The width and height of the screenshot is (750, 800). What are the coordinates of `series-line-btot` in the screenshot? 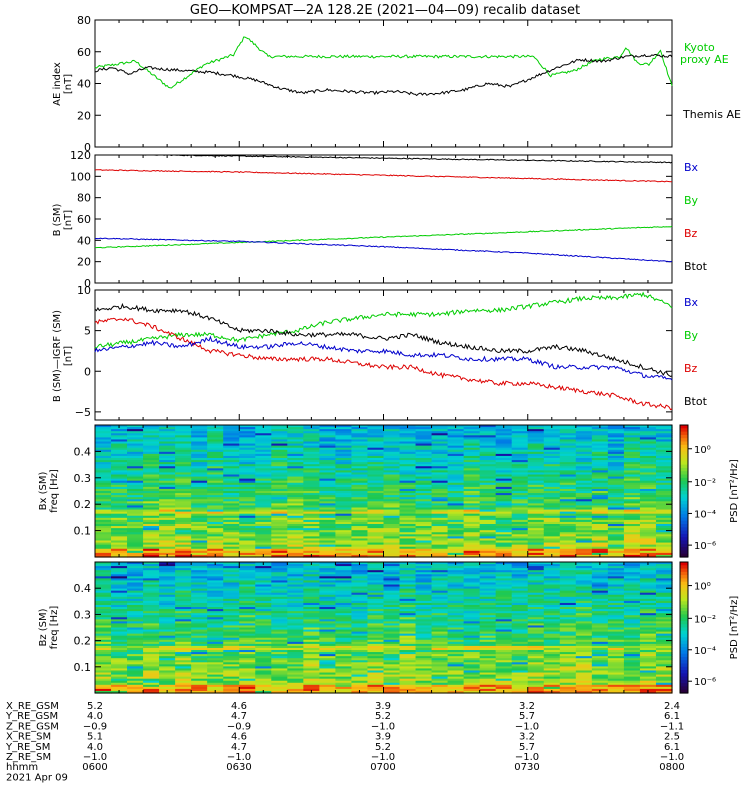 It's located at (383, 339).